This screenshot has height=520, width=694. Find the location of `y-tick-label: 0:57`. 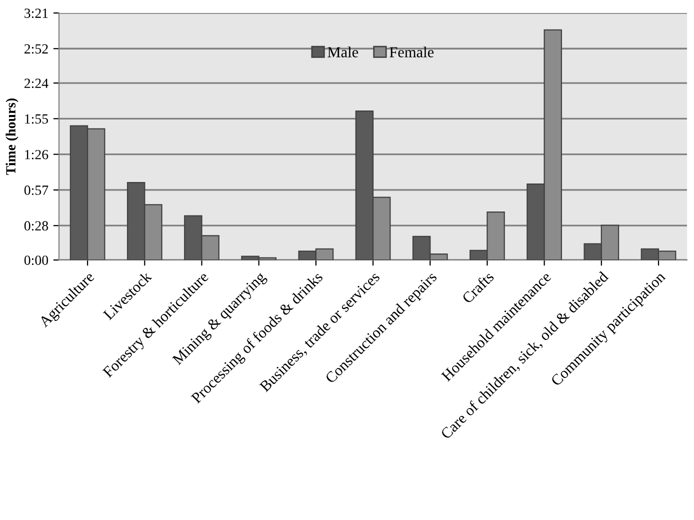

y-tick-label: 0:57 is located at coordinates (36, 190).